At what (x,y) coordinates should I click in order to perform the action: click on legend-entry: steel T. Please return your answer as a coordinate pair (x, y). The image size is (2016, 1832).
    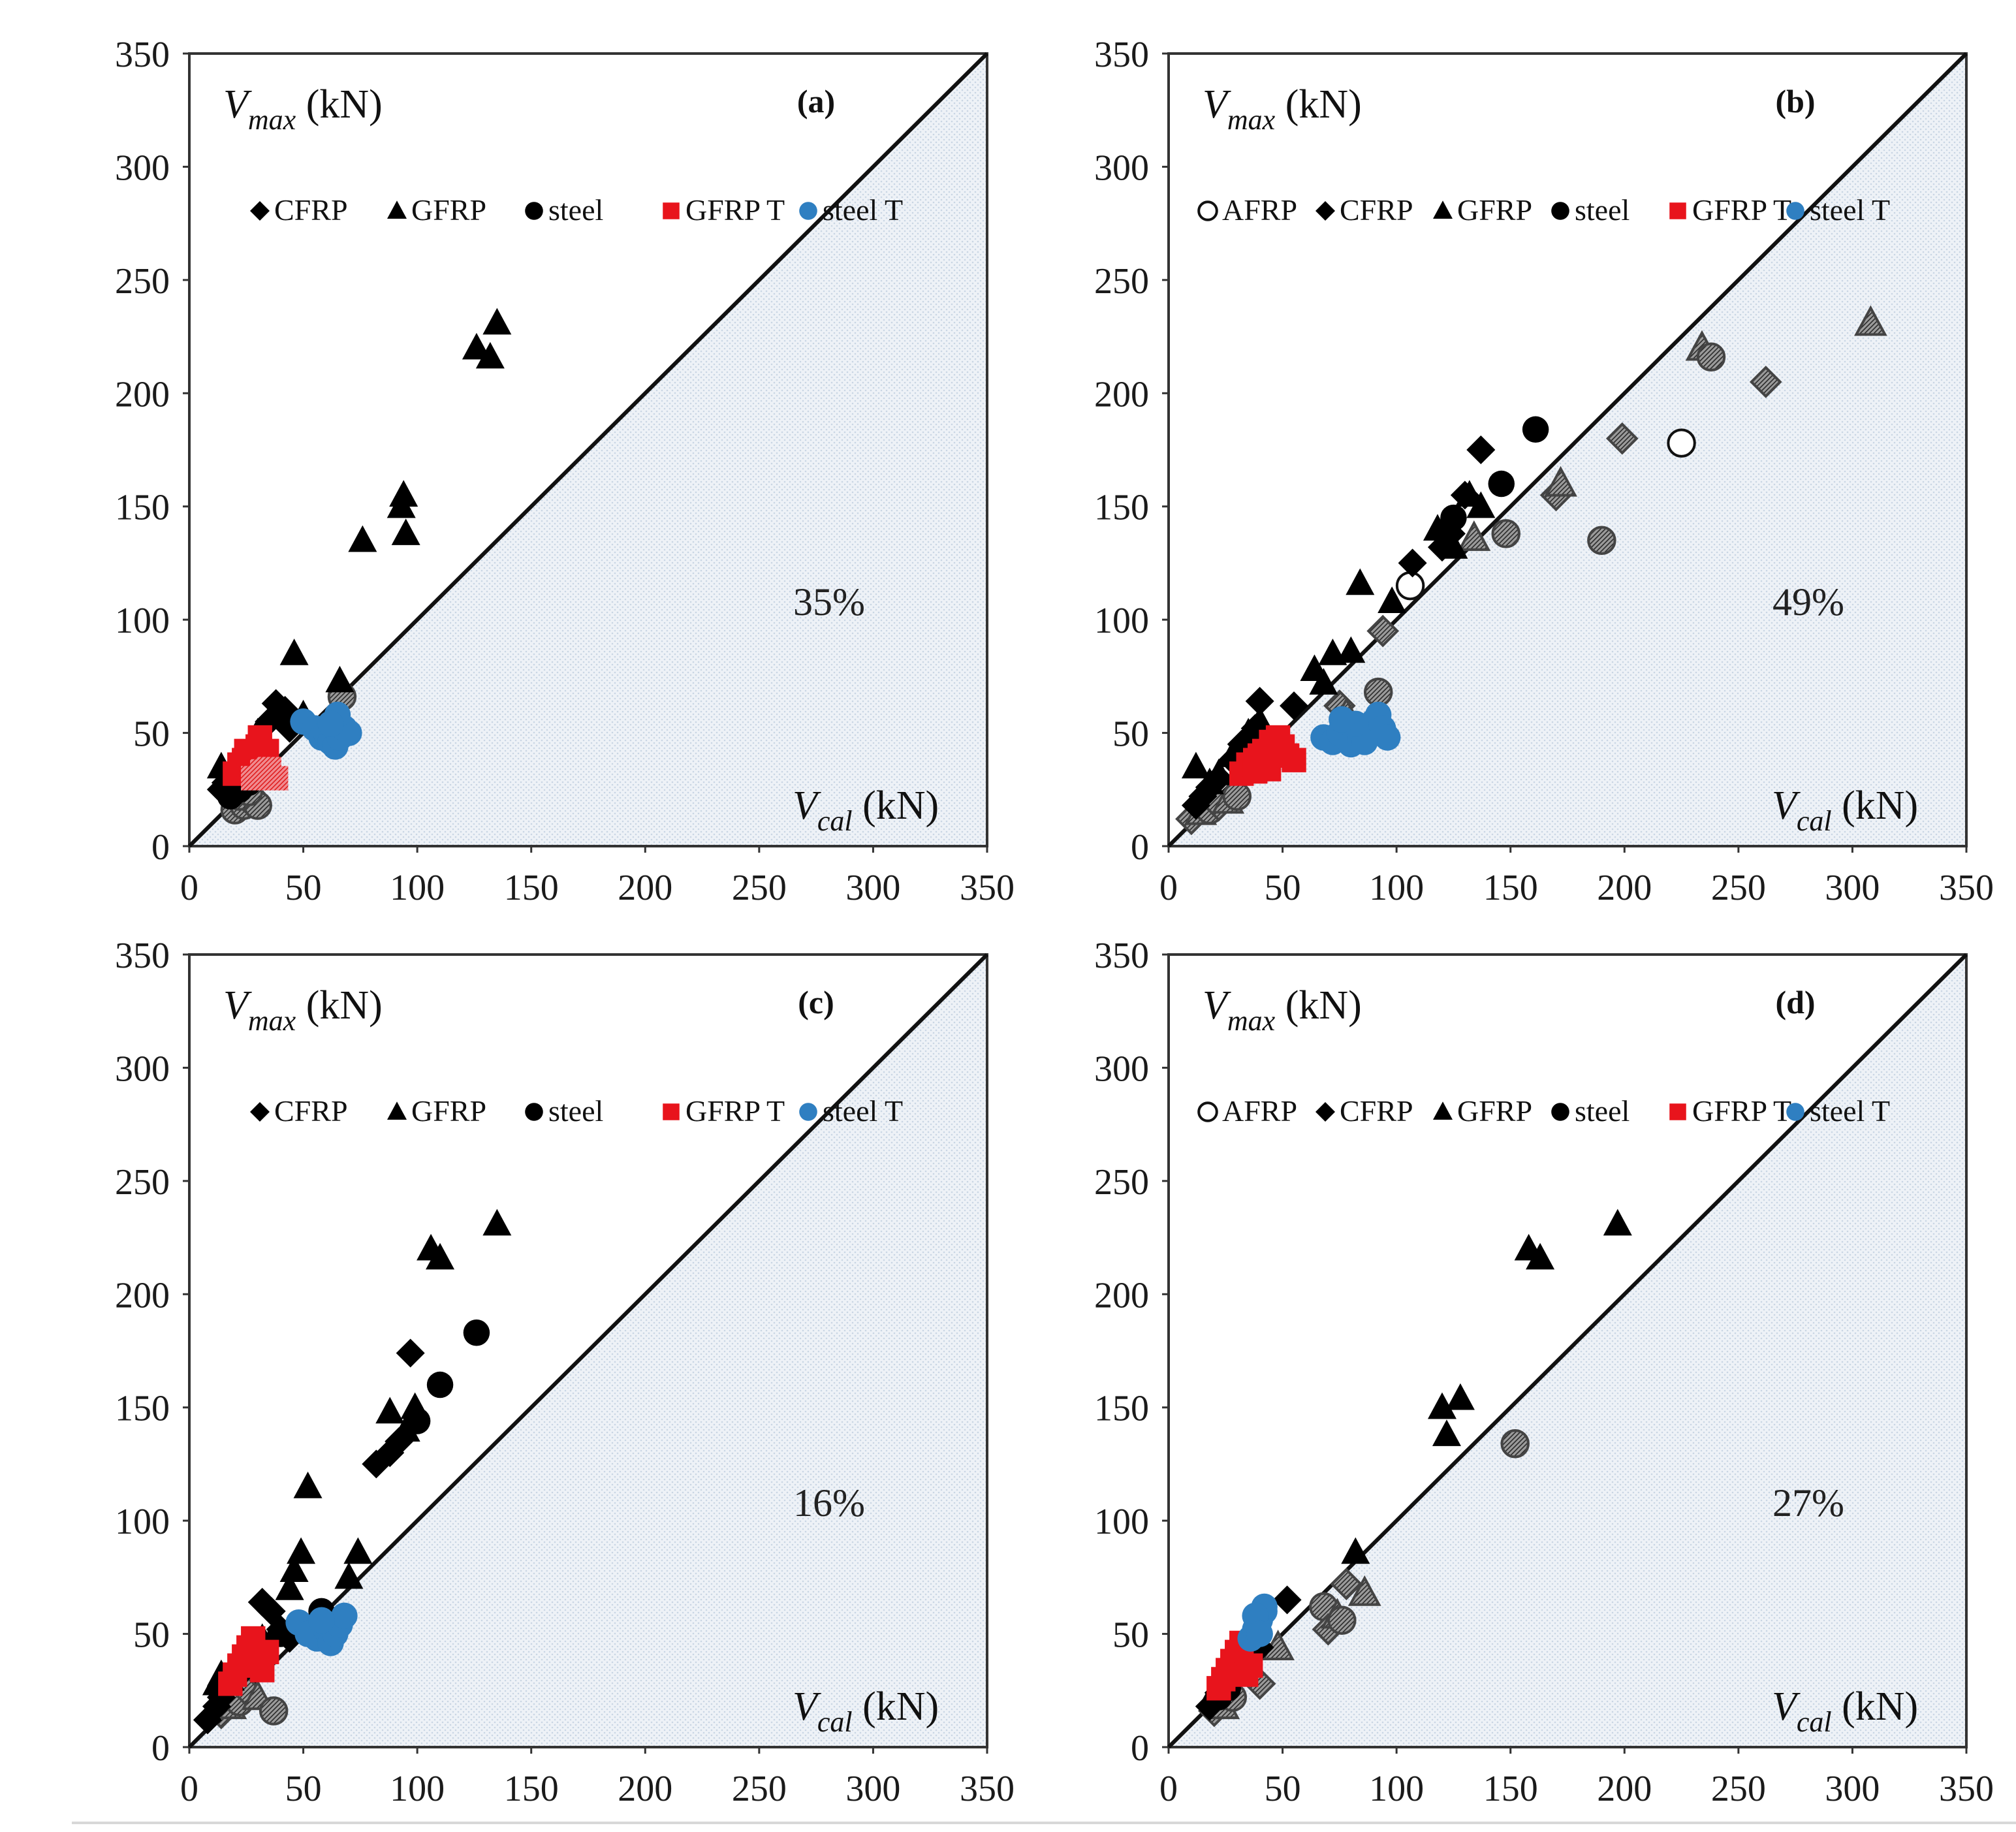
    Looking at the image, I should click on (863, 210).